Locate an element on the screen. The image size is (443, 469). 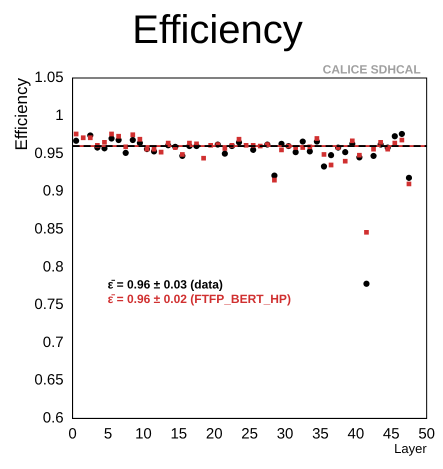
y-tick-label: 0.9 is located at coordinates (53, 191).